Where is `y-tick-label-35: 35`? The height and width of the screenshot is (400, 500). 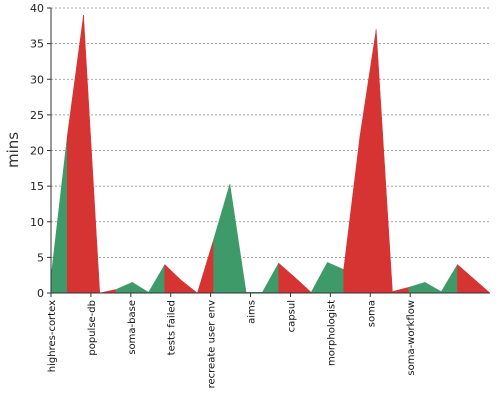
y-tick-label-35: 35 is located at coordinates (37, 44).